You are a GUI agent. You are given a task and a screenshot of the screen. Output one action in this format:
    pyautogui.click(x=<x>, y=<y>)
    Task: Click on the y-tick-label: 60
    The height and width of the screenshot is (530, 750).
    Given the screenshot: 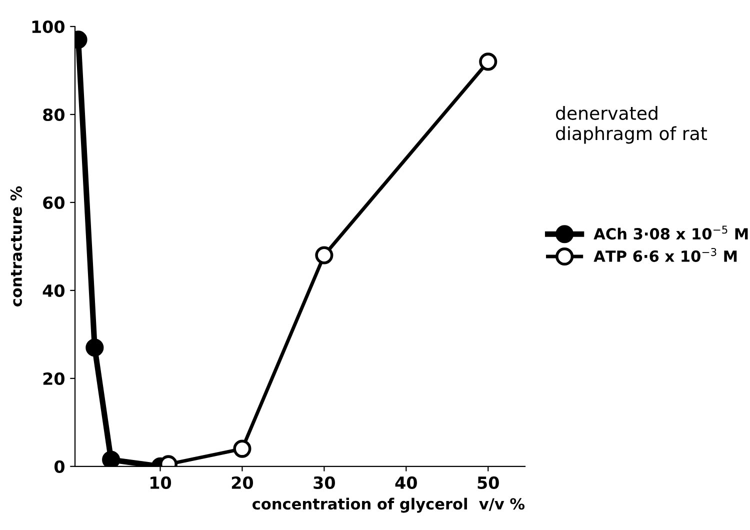 What is the action you would take?
    pyautogui.click(x=53, y=203)
    